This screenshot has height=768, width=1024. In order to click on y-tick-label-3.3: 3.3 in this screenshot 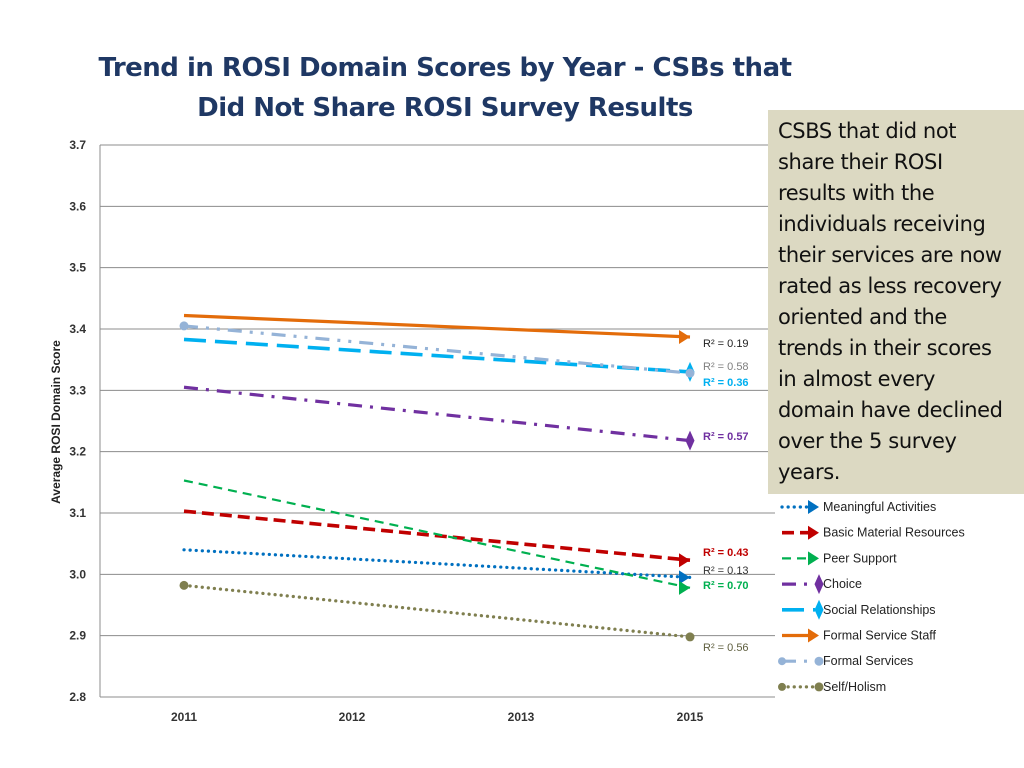, I will do `click(77, 390)`.